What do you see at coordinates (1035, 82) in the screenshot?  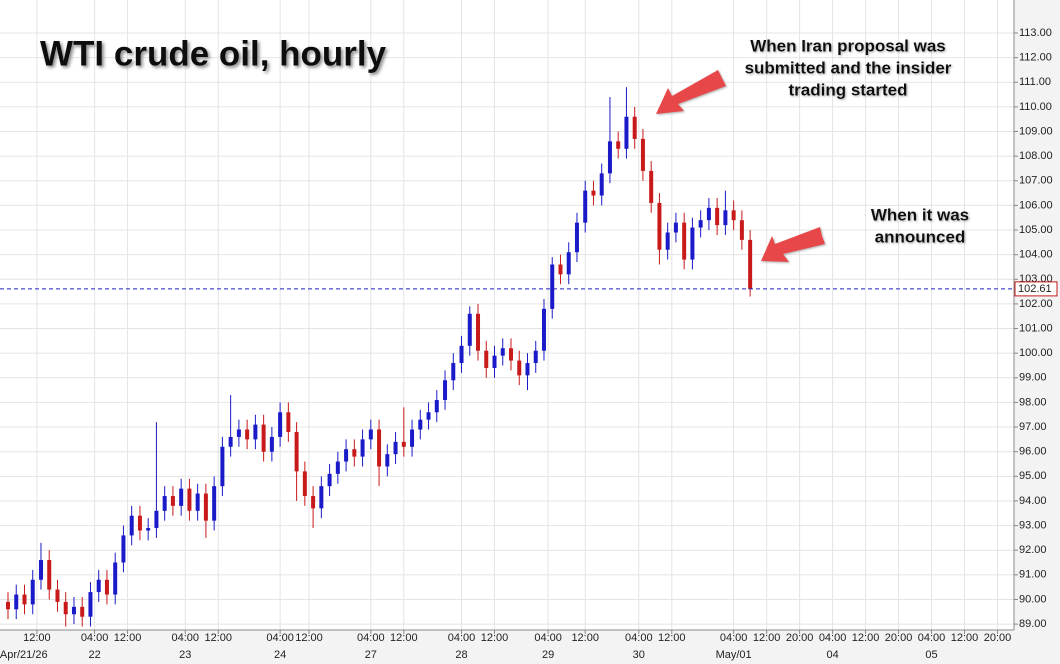 I see `y-tick-label: 111.00` at bounding box center [1035, 82].